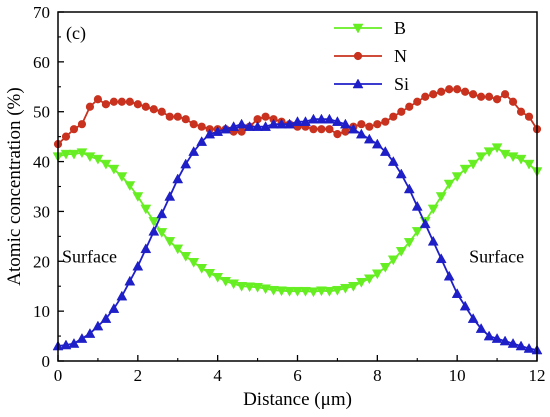  I want to click on annotations: Surface Surface, so click(293, 256).